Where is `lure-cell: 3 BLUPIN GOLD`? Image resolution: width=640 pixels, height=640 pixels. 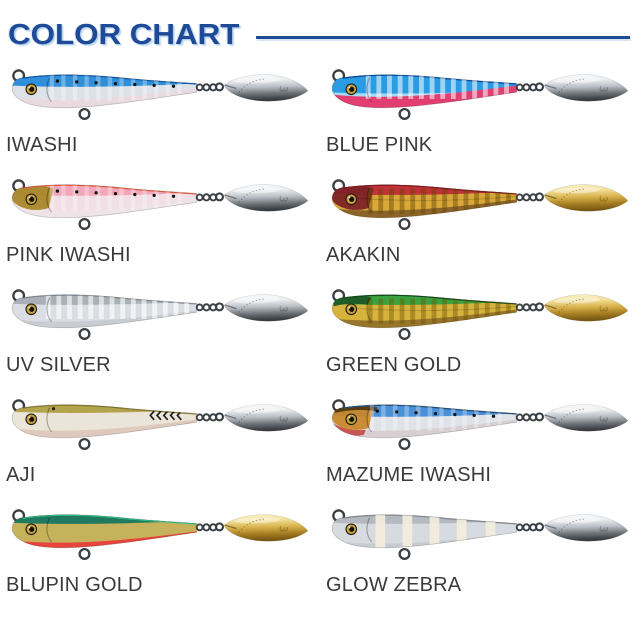 lure-cell: 3 BLUPIN GOLD is located at coordinates (160, 563).